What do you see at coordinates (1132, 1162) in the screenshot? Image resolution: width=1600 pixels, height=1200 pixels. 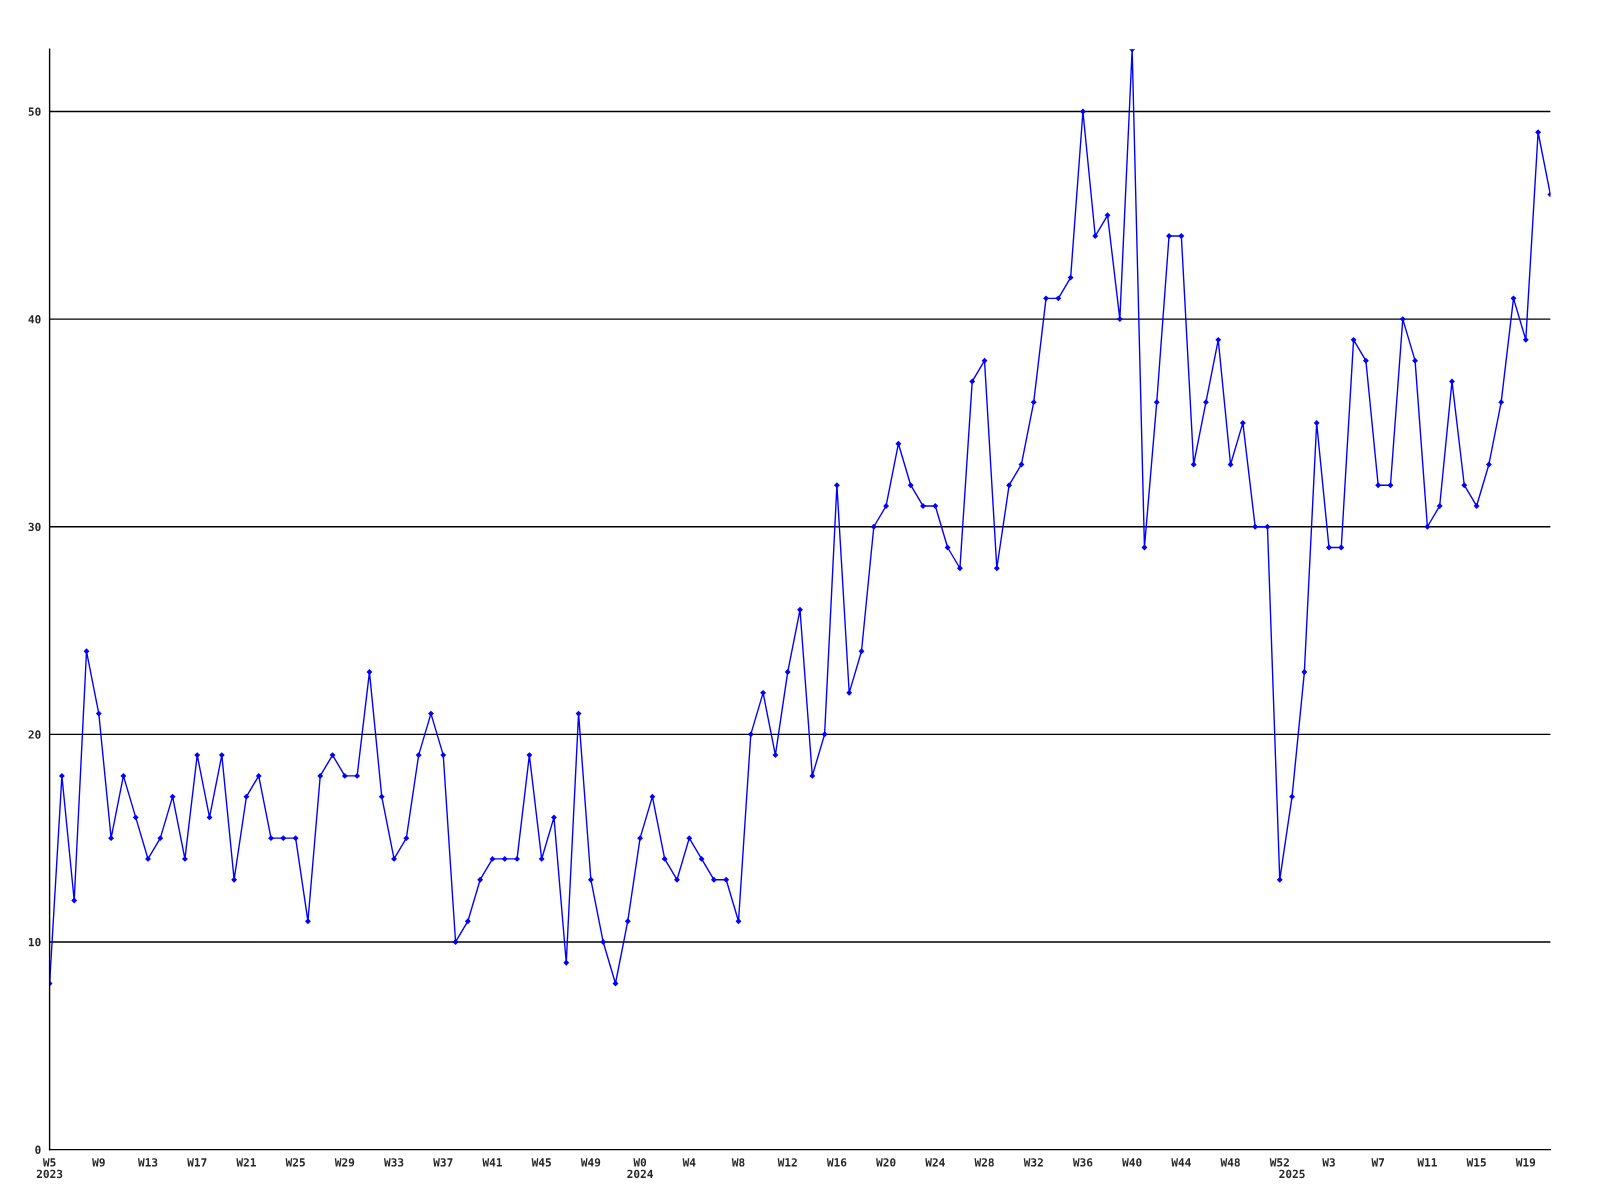 I see `x-tick-label: W40` at bounding box center [1132, 1162].